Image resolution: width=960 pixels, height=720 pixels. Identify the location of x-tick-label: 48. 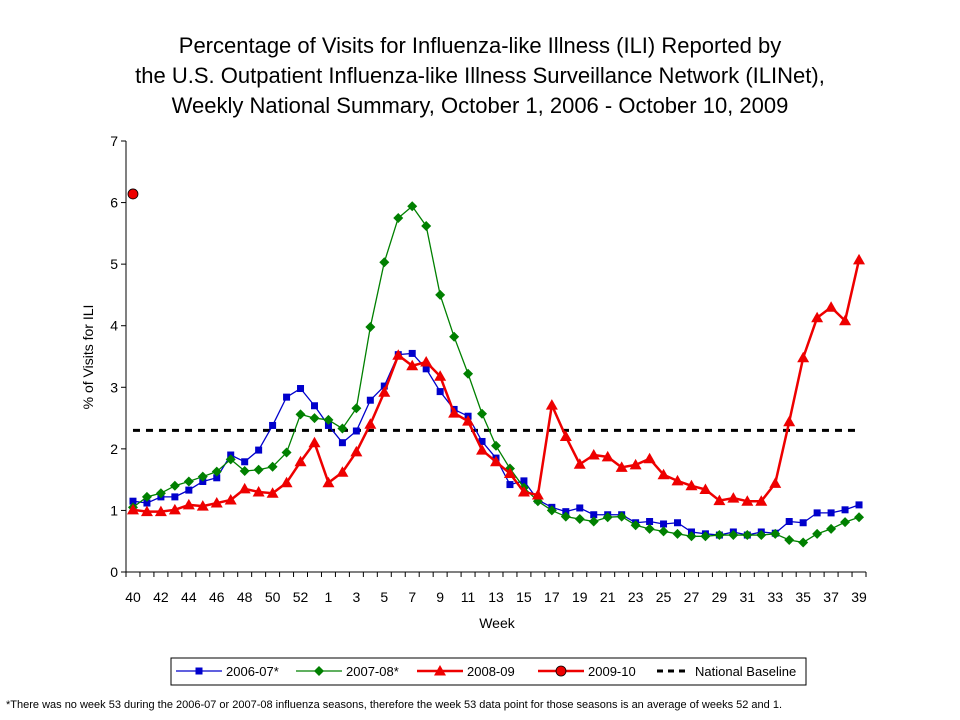
(245, 597).